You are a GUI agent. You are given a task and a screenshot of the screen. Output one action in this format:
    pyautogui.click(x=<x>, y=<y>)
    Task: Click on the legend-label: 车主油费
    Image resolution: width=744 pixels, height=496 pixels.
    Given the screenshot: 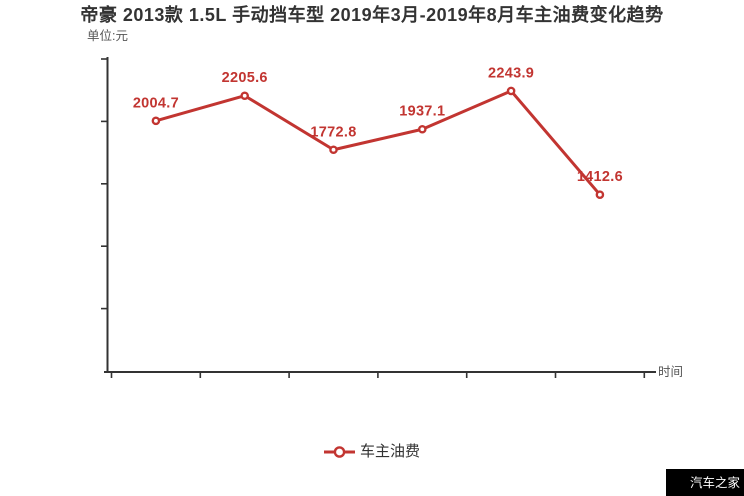 What is the action you would take?
    pyautogui.click(x=389, y=451)
    